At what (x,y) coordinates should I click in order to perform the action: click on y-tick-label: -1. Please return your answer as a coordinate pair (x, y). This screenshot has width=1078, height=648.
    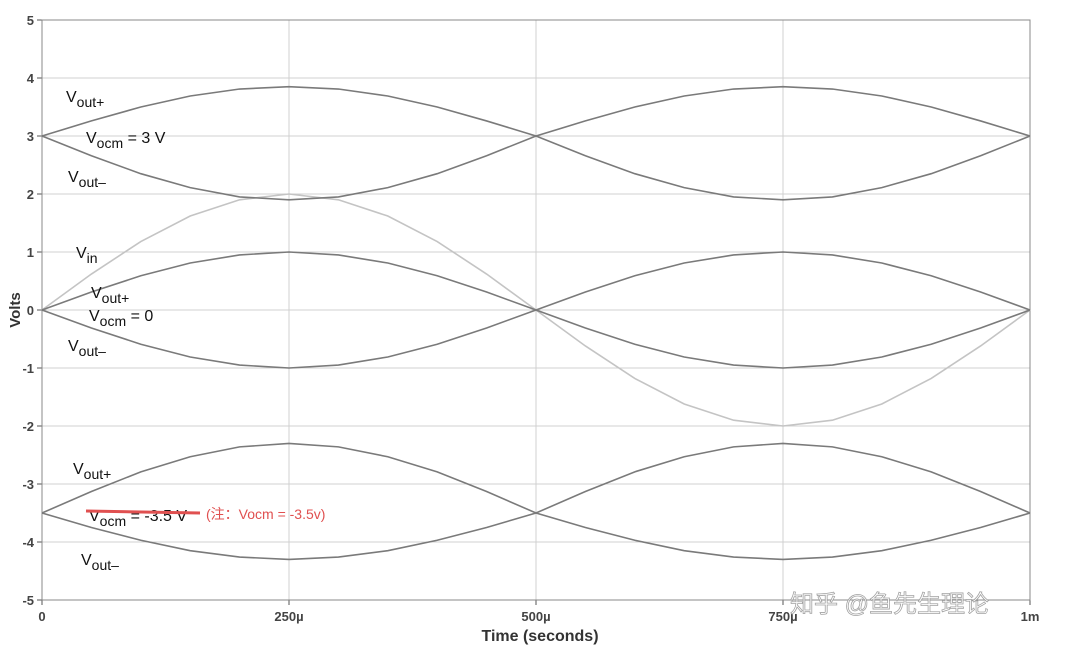
    Looking at the image, I should click on (28, 368).